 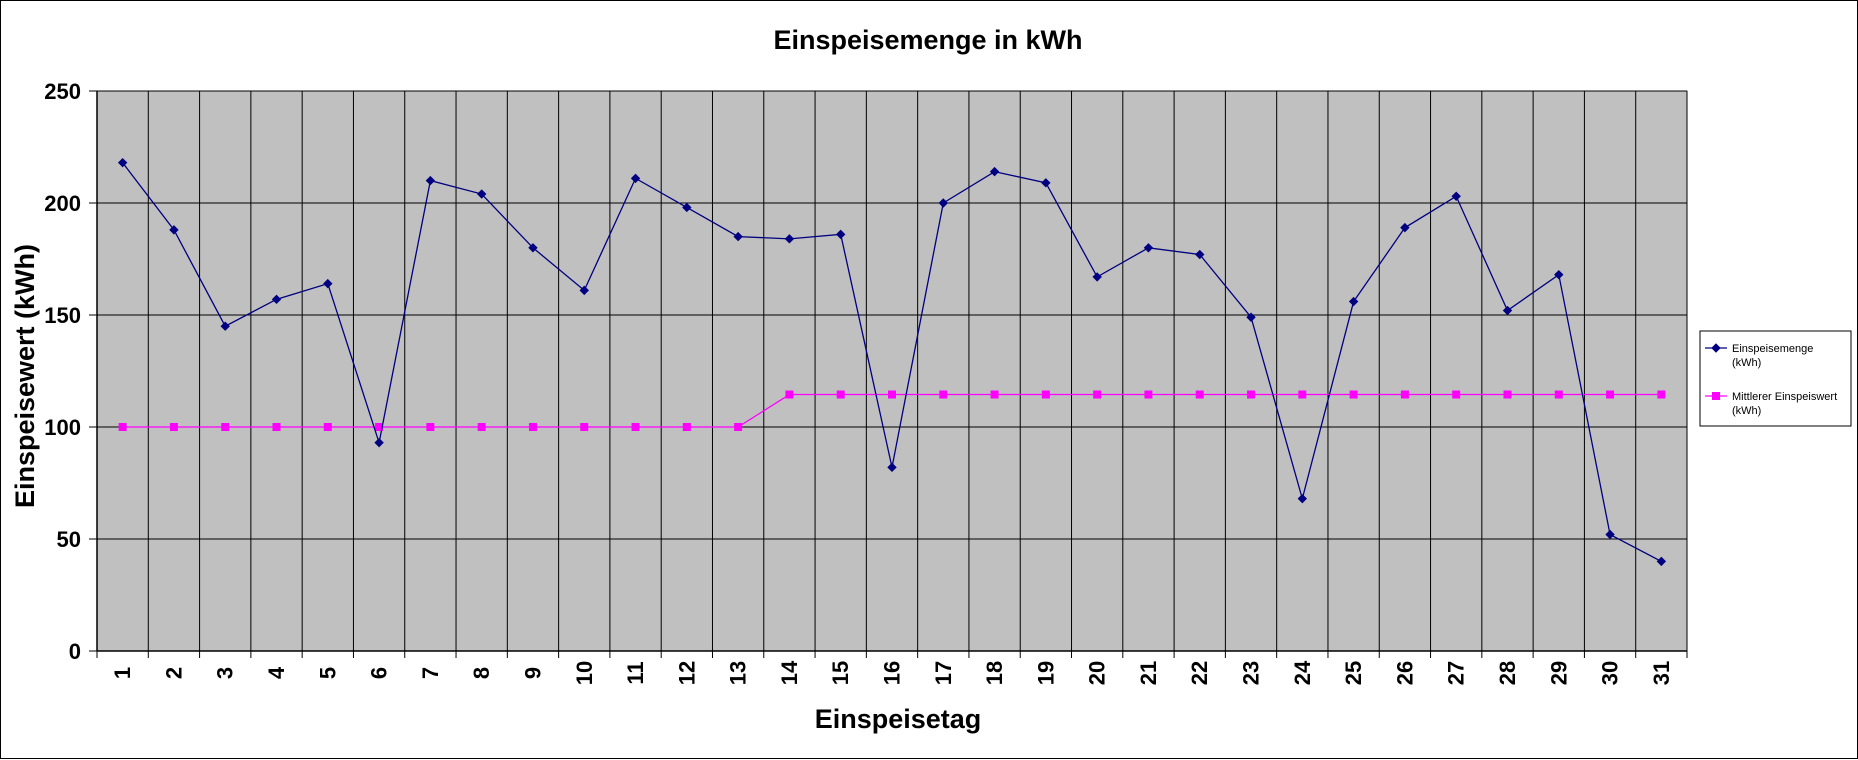 I want to click on x-tick-label: 18, so click(x=994, y=673).